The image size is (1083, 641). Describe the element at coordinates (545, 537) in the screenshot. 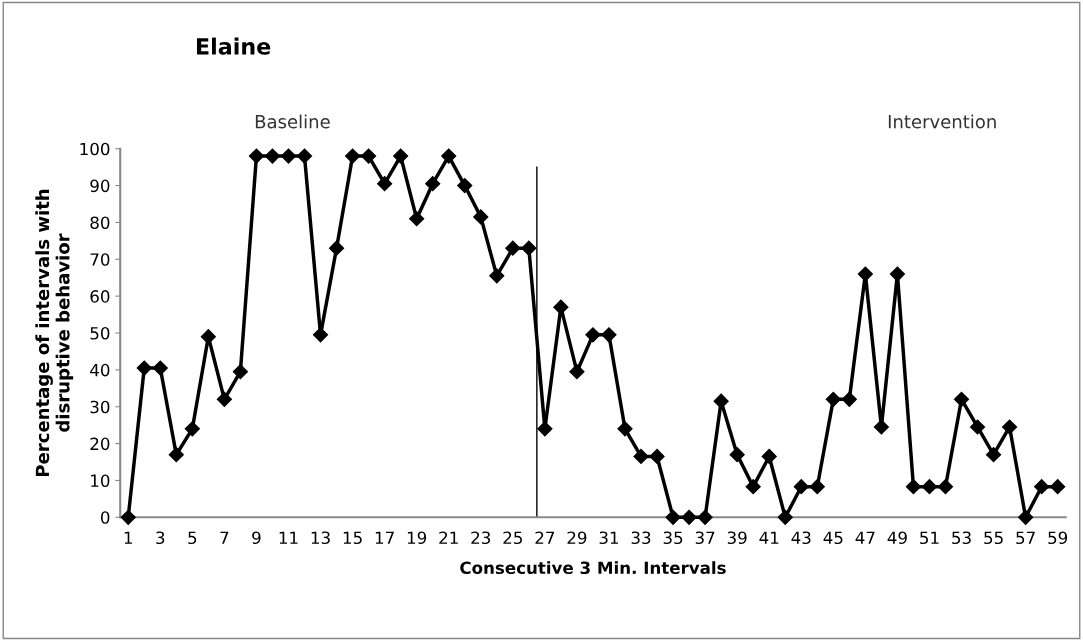

I see `x-tick-label: 27` at that location.